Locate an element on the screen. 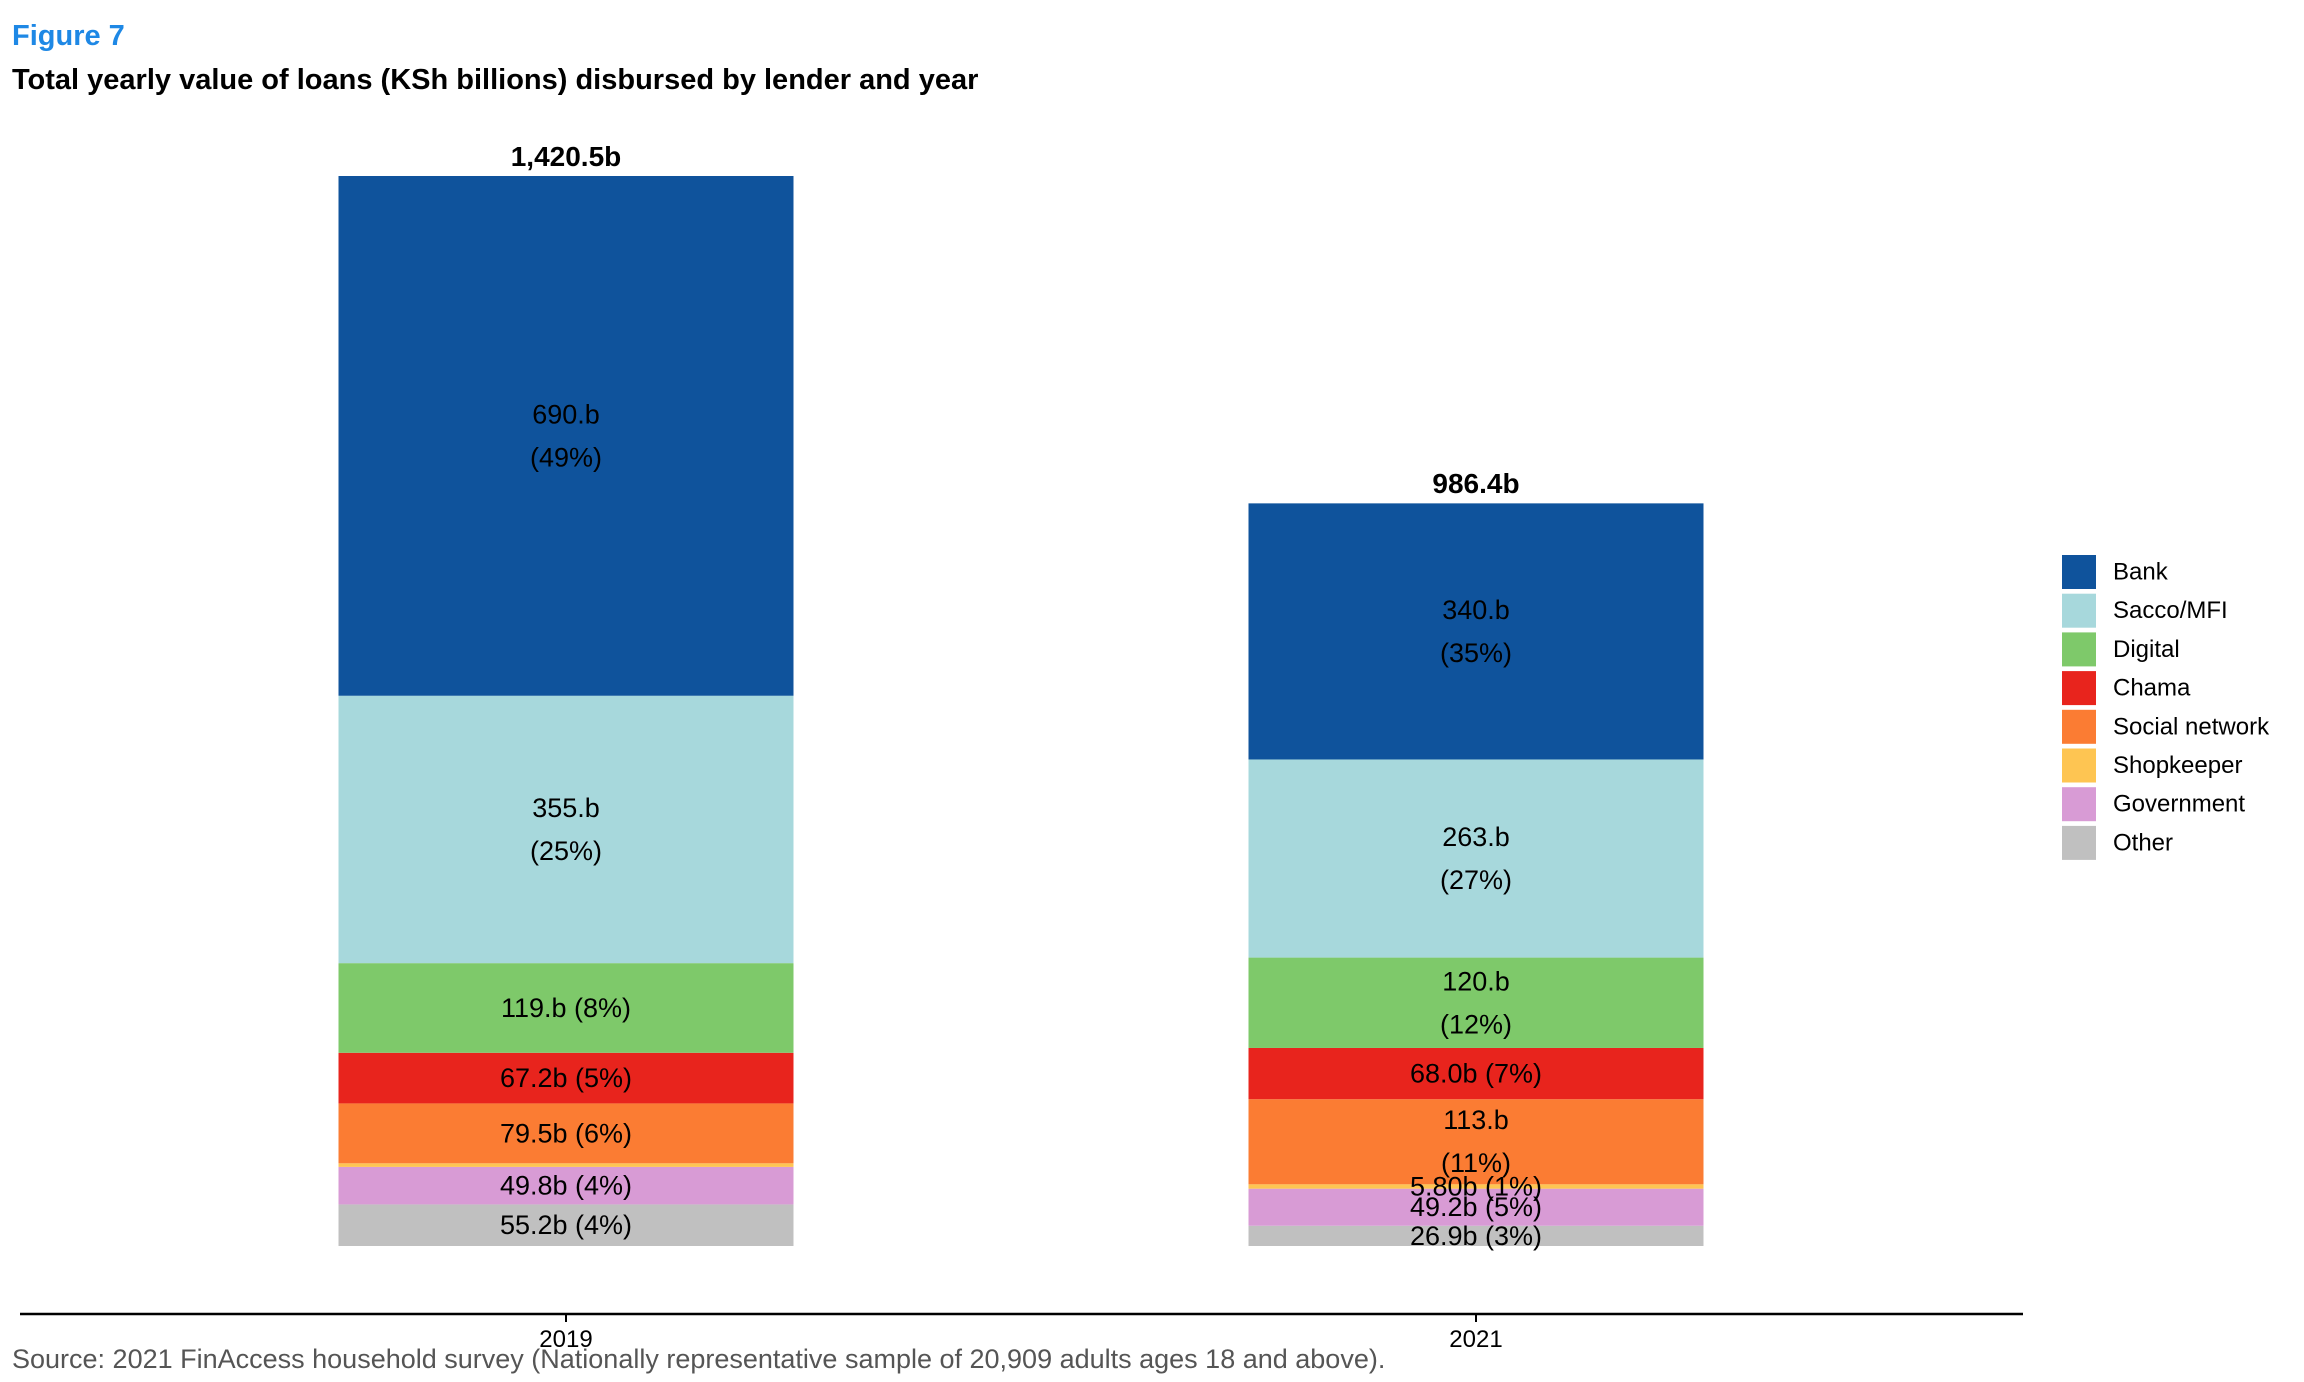  segment-label-other-2019: 55.2b (4%) is located at coordinates (566, 1225).